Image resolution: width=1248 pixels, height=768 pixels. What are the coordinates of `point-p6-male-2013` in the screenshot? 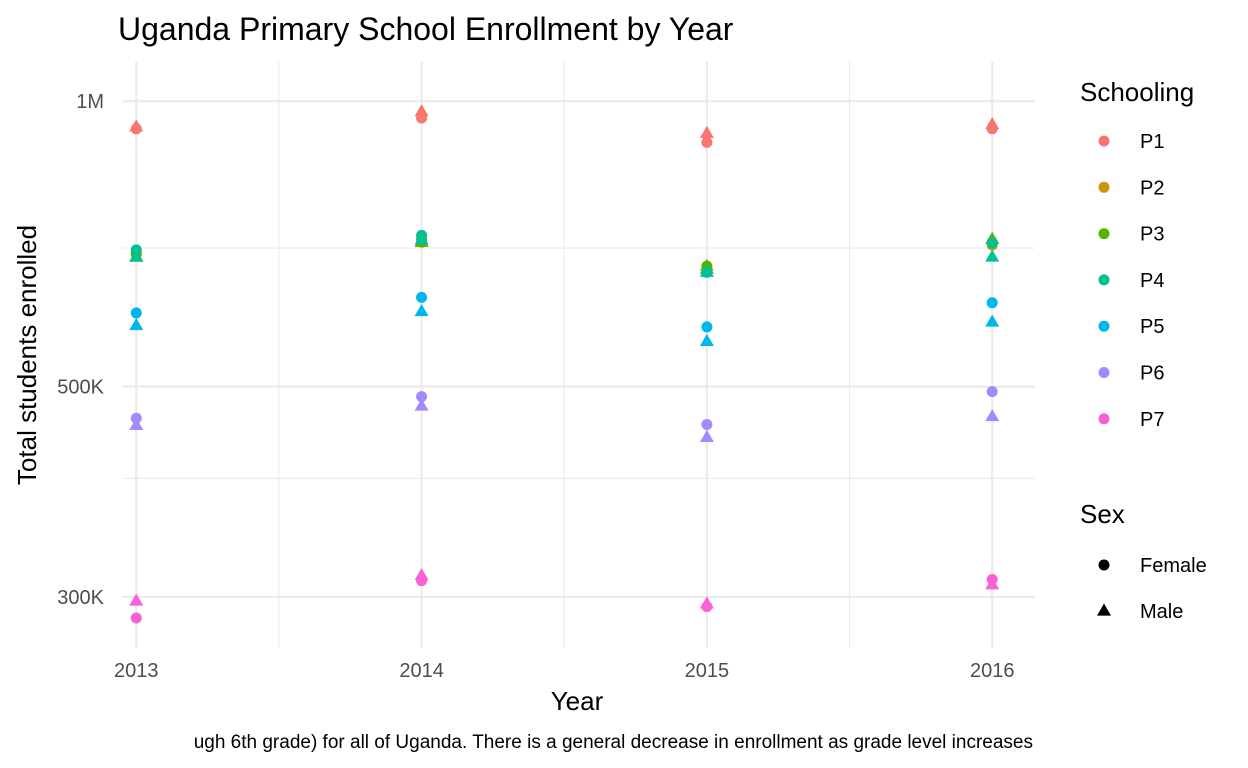 It's located at (136, 424).